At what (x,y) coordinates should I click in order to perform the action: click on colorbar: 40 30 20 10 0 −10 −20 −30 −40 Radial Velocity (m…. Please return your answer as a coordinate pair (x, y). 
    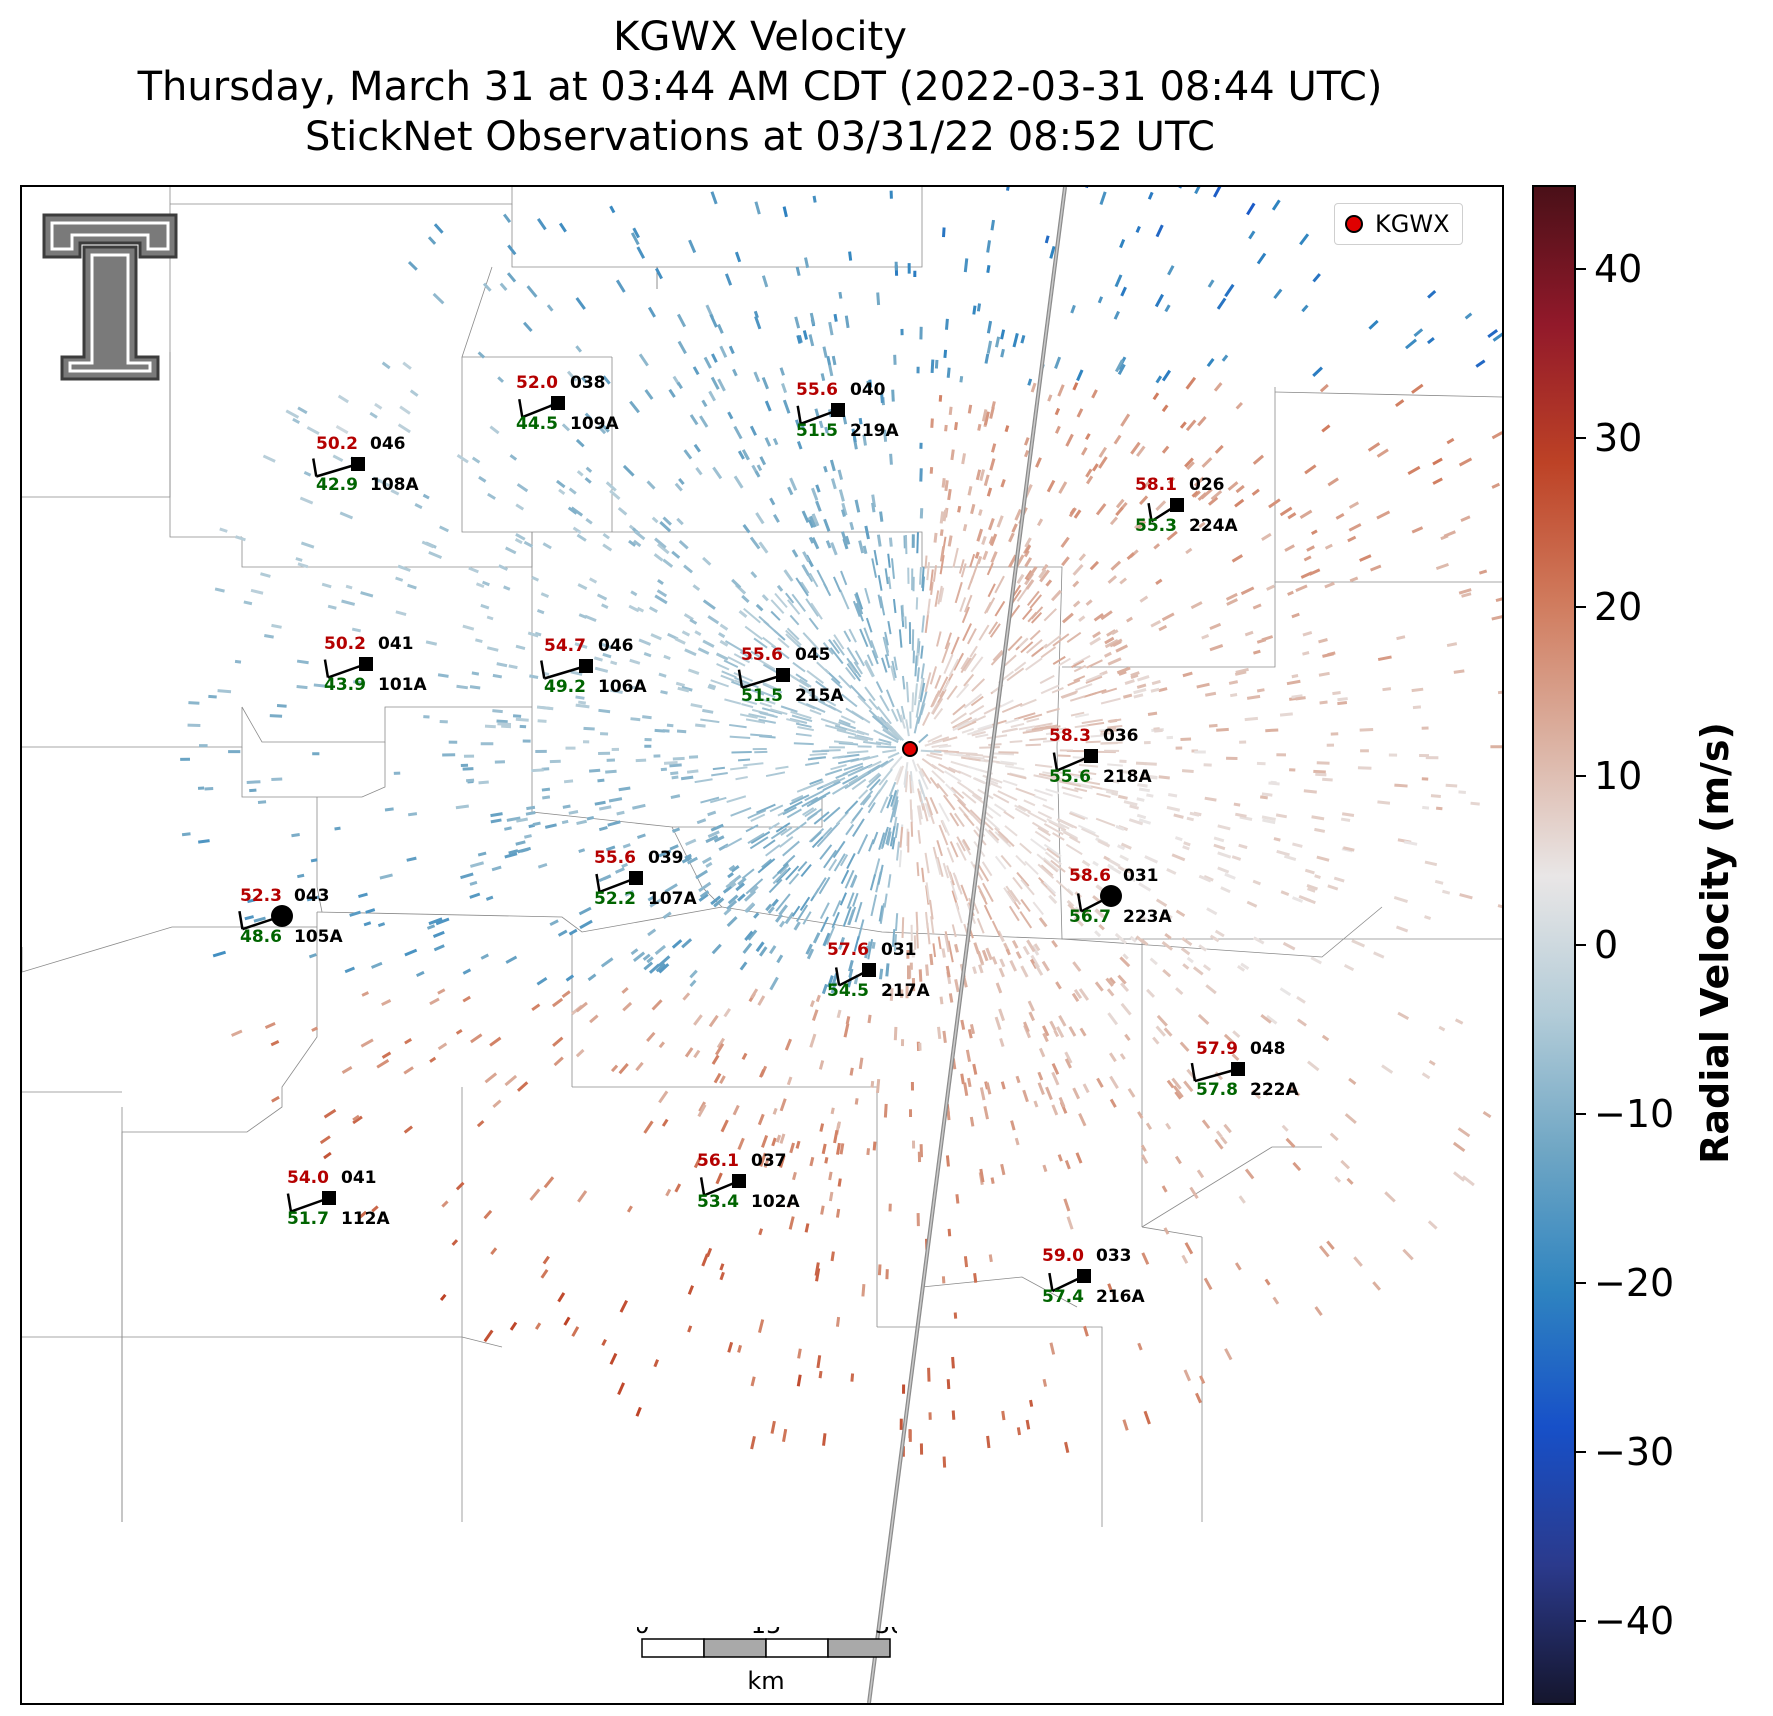
    Looking at the image, I should click on (1651, 945).